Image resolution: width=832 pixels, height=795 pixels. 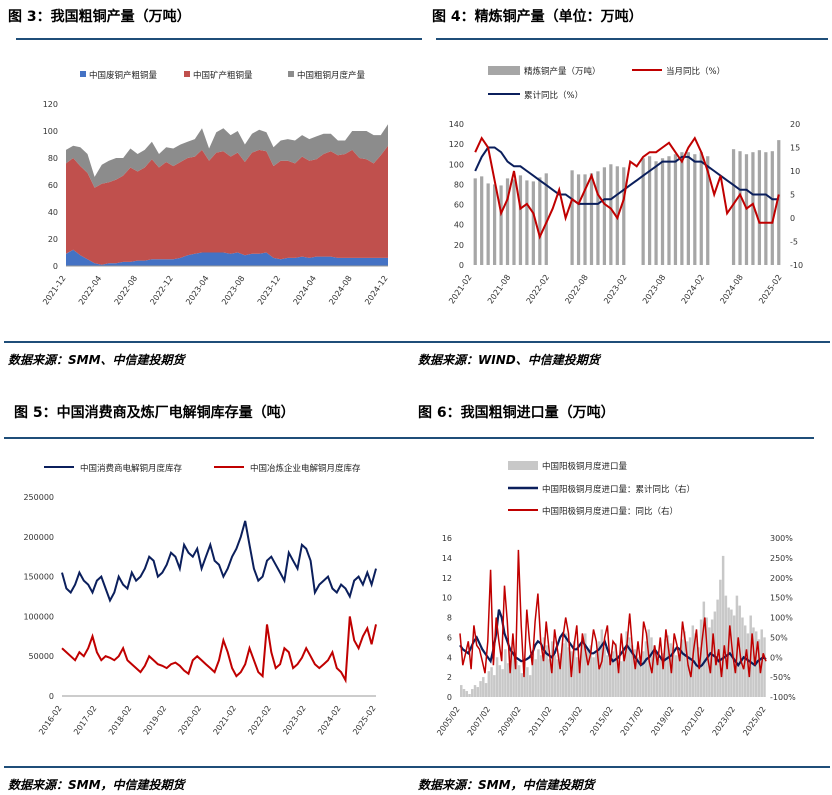 What do you see at coordinates (329, 720) in the screenshot?
I see `x-tick-label: 2024-02` at bounding box center [329, 720].